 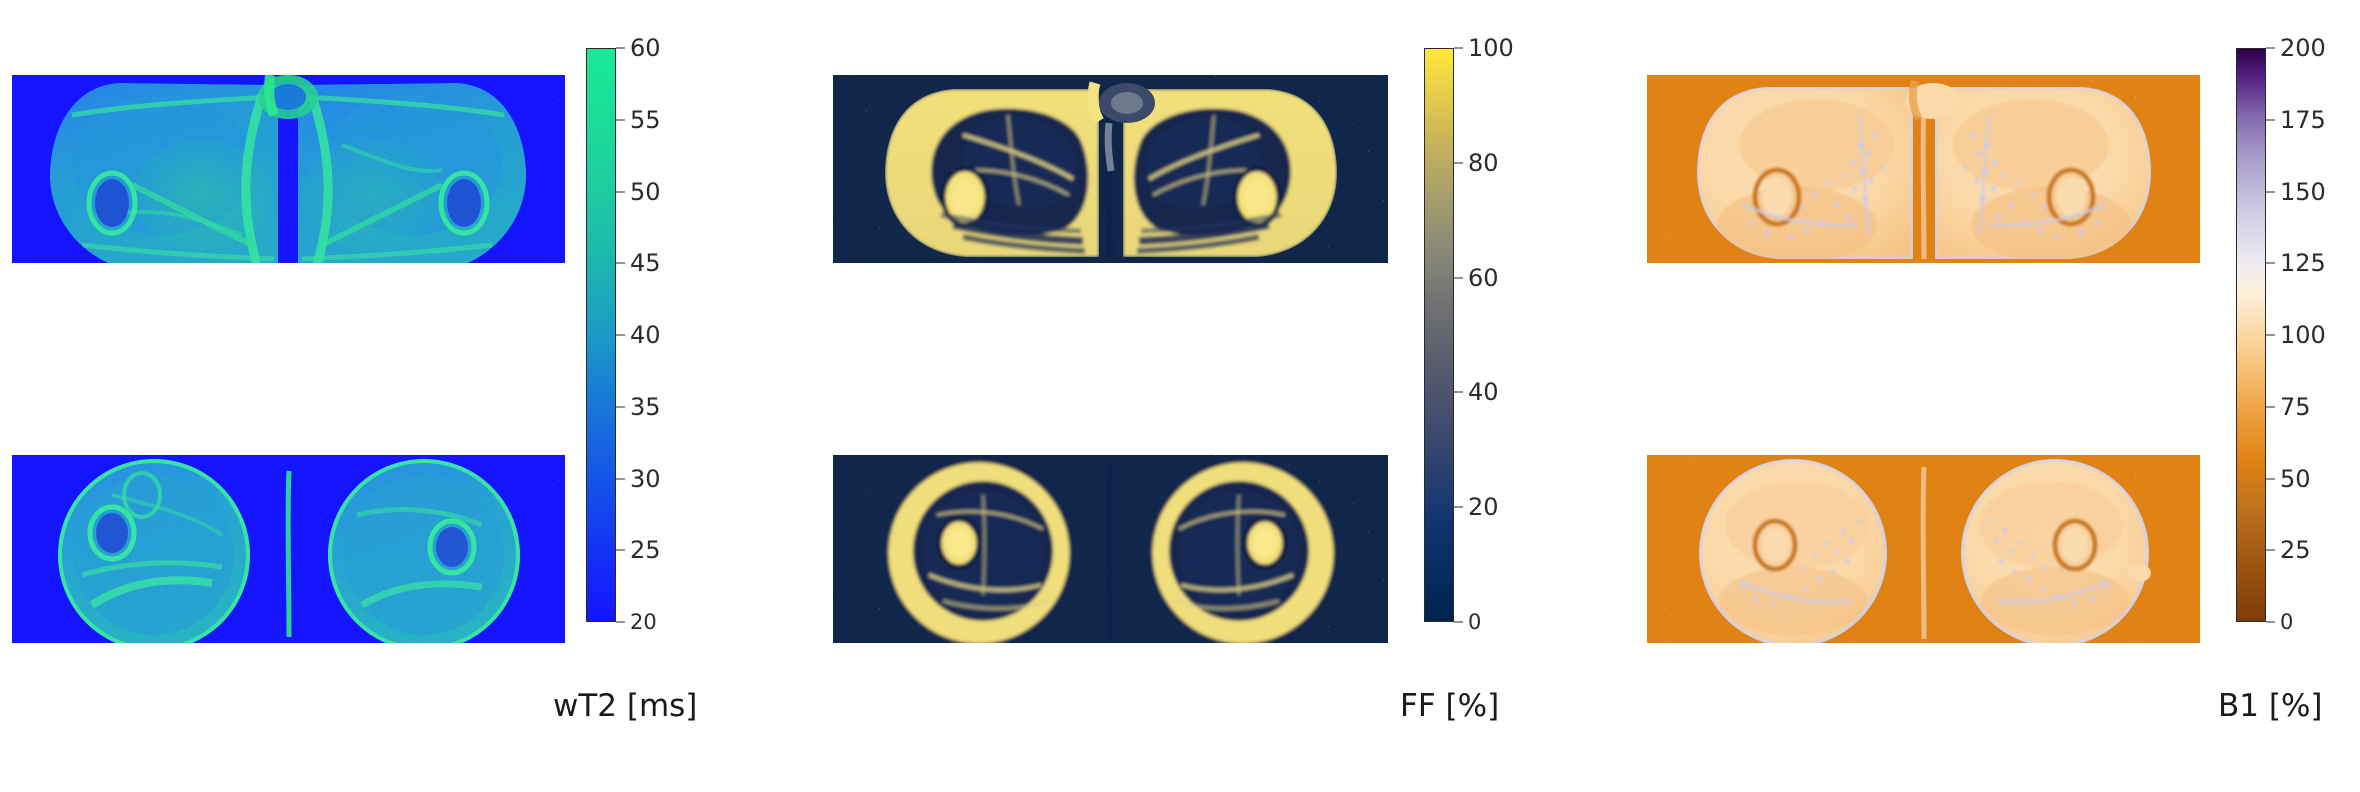 What do you see at coordinates (1450, 706) in the screenshot?
I see `colorbar-ff-title: FF [%]` at bounding box center [1450, 706].